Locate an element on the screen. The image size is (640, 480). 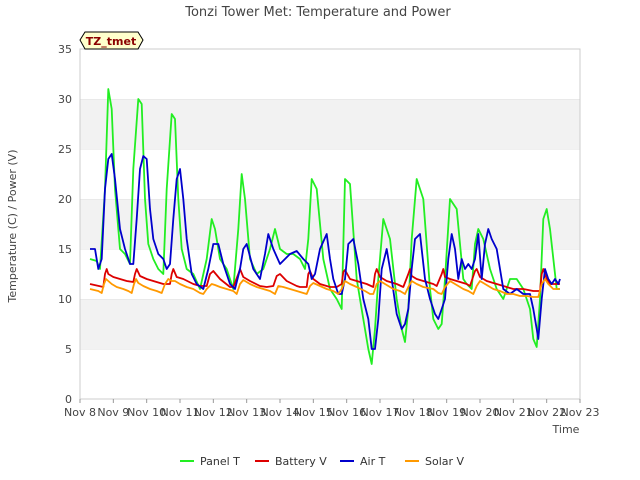
x-tick-label: Nov 15 is located at coordinates (313, 412).